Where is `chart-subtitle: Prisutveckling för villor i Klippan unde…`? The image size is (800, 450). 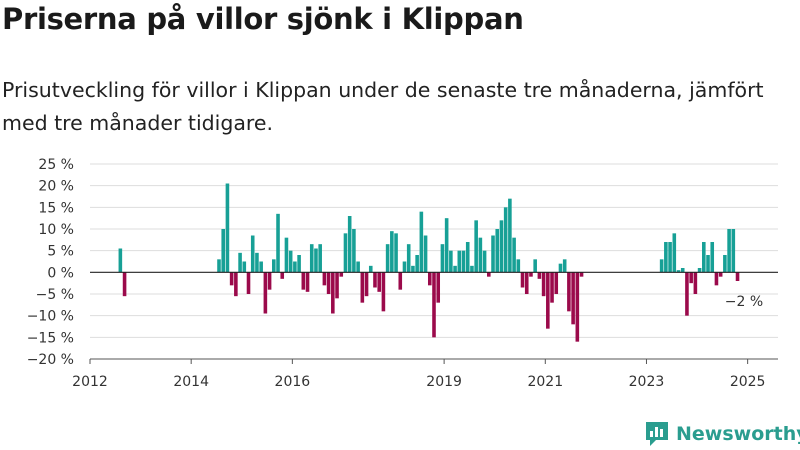
chart-subtitle: Prisutveckling för villor i Klippan unde… is located at coordinates (383, 106).